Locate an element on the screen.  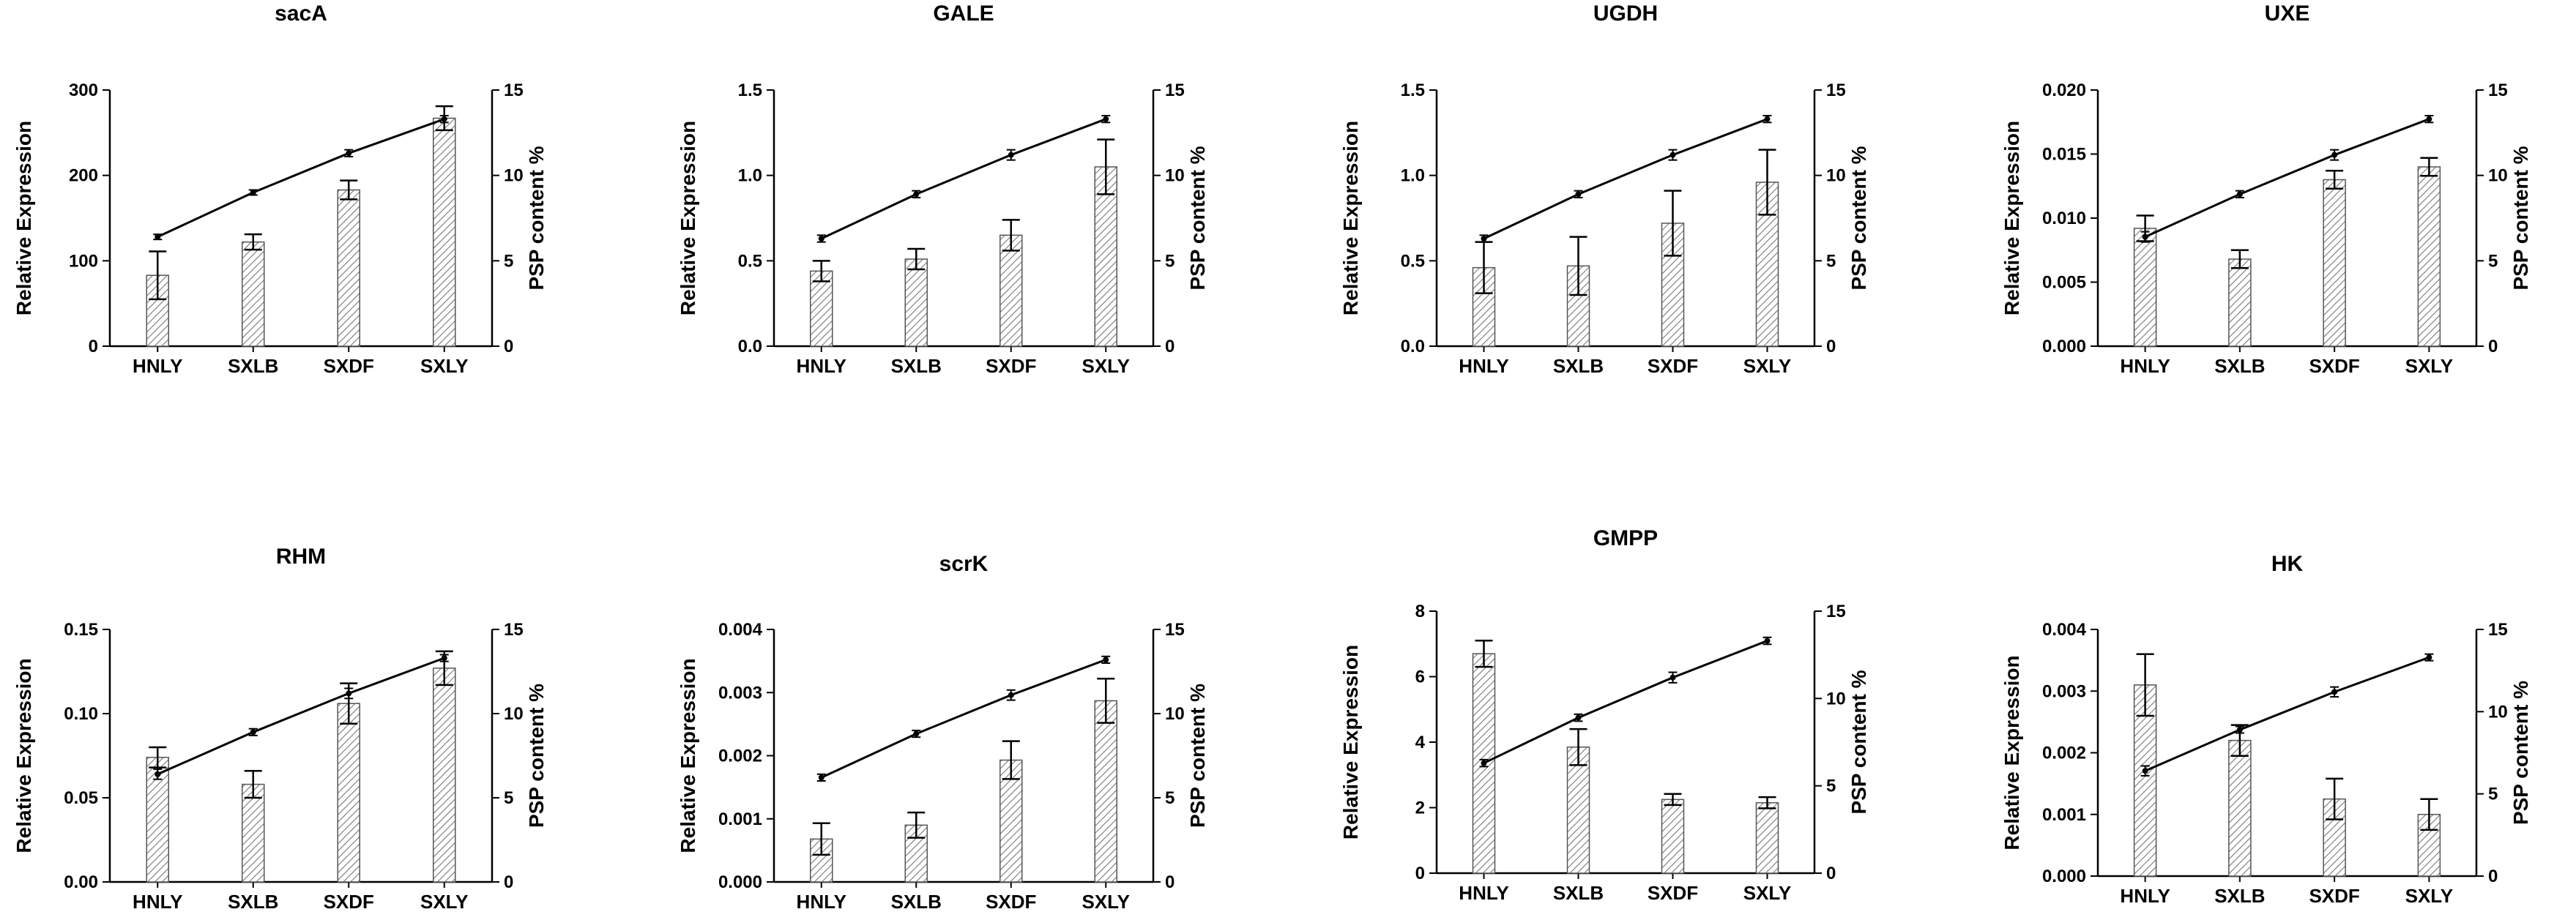
chart-title: GALE is located at coordinates (963, 13).